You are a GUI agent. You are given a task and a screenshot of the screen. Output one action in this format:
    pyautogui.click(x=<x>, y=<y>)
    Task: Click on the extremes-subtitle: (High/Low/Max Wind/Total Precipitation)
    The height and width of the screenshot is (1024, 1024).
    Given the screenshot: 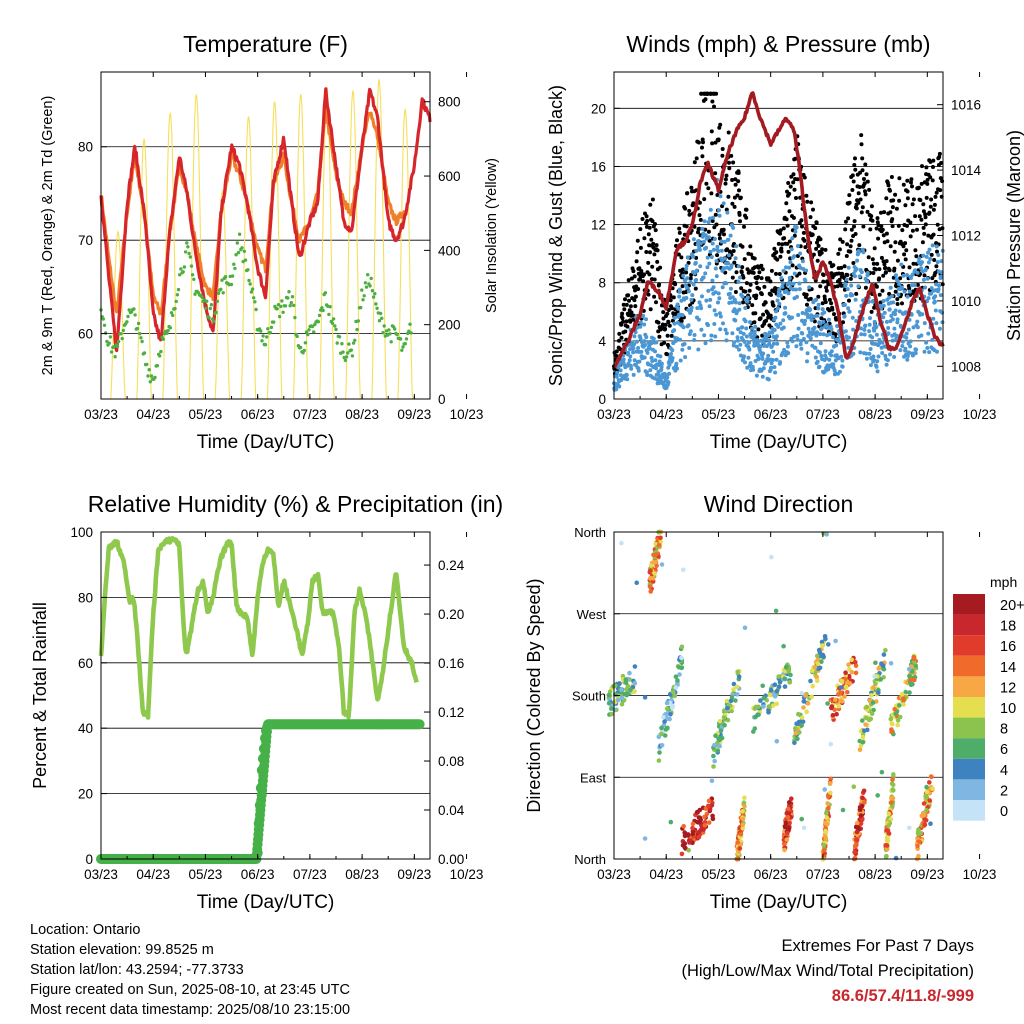 What is the action you would take?
    pyautogui.click(x=827, y=971)
    